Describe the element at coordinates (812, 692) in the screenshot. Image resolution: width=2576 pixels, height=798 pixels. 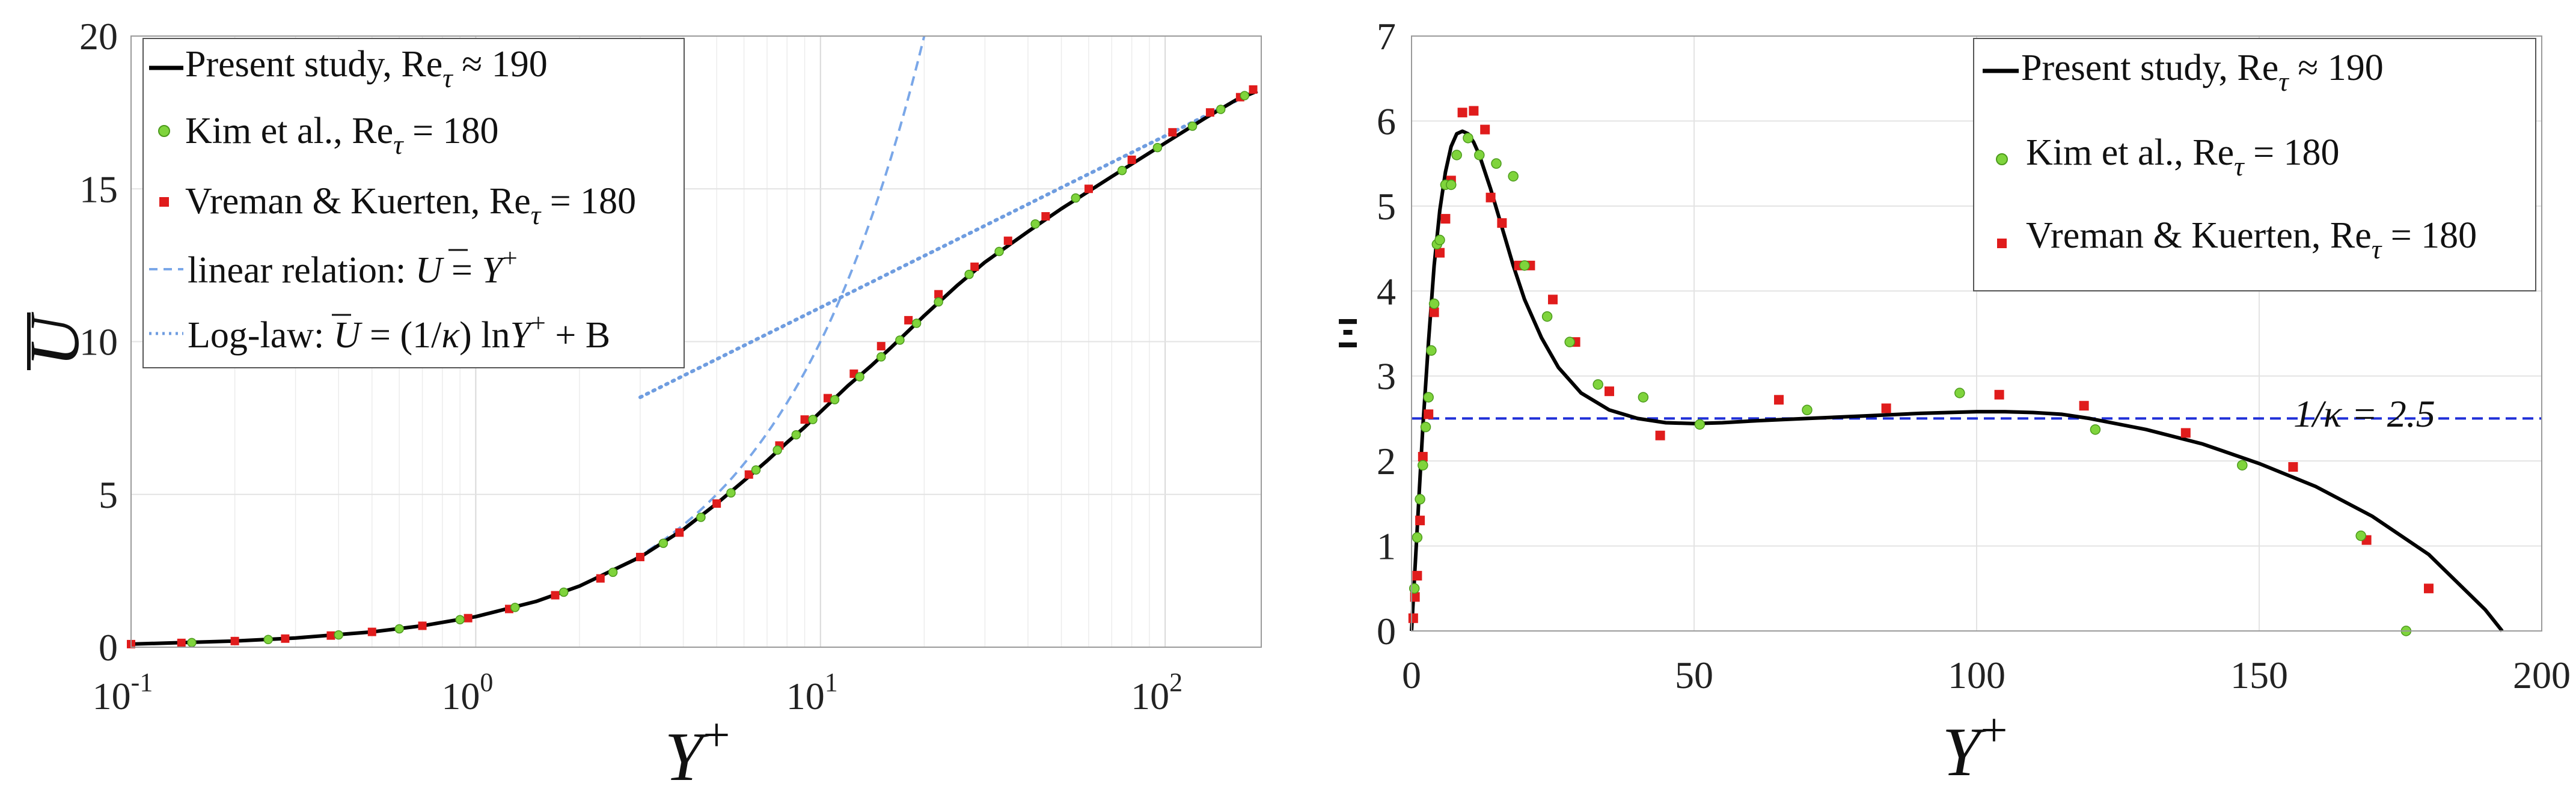
I see `left-x-tick-label: 10¹` at that location.